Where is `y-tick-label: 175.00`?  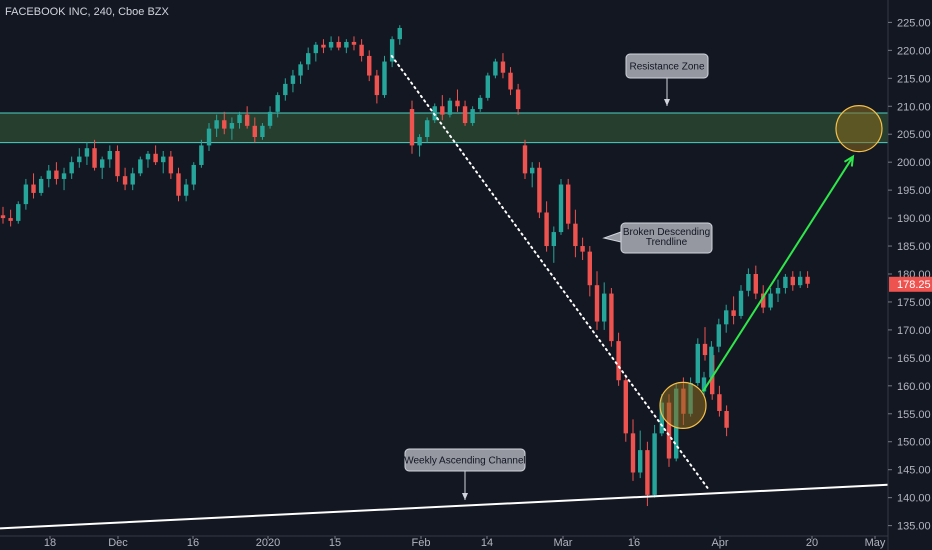 y-tick-label: 175.00 is located at coordinates (914, 303).